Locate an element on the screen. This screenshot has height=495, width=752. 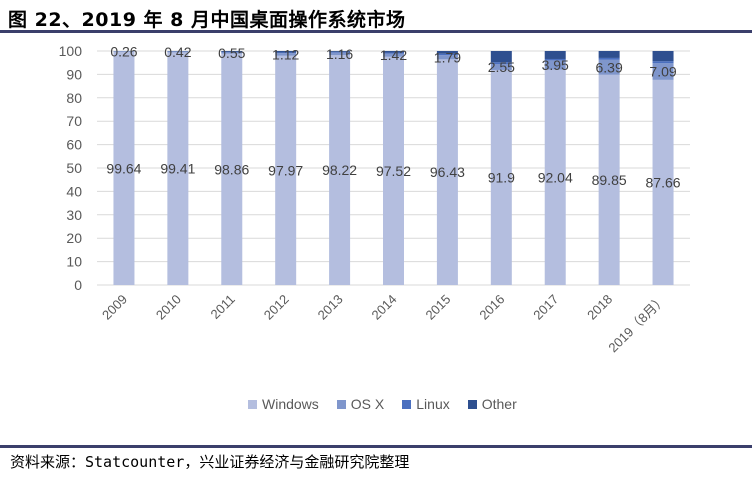
data-label-windows: 96.43 is located at coordinates (447, 172).